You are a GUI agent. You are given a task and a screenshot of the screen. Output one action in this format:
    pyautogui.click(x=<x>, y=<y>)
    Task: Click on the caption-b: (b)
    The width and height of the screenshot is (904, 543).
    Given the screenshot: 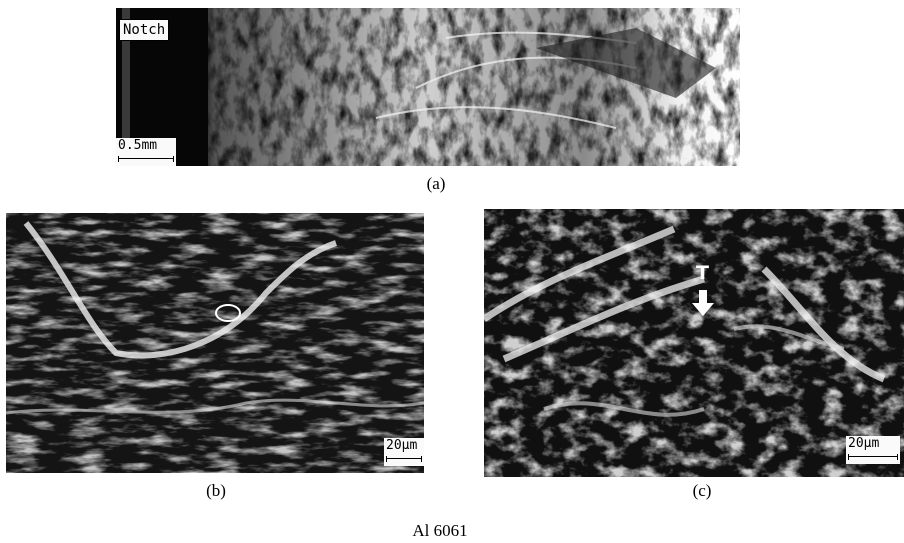 What is the action you would take?
    pyautogui.click(x=216, y=490)
    